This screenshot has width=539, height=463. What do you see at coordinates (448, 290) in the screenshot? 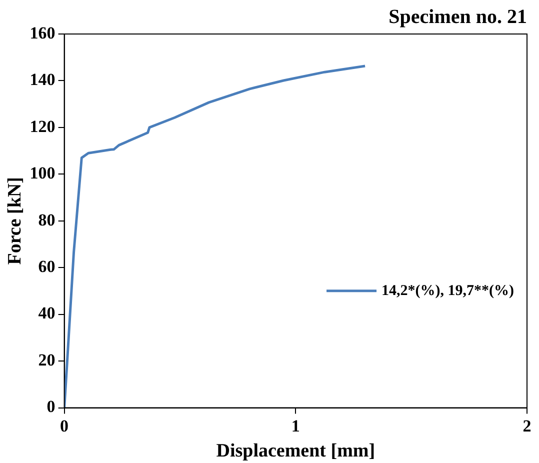
I see `legend-label: 14,2*(%), 19,7**(%)` at bounding box center [448, 290].